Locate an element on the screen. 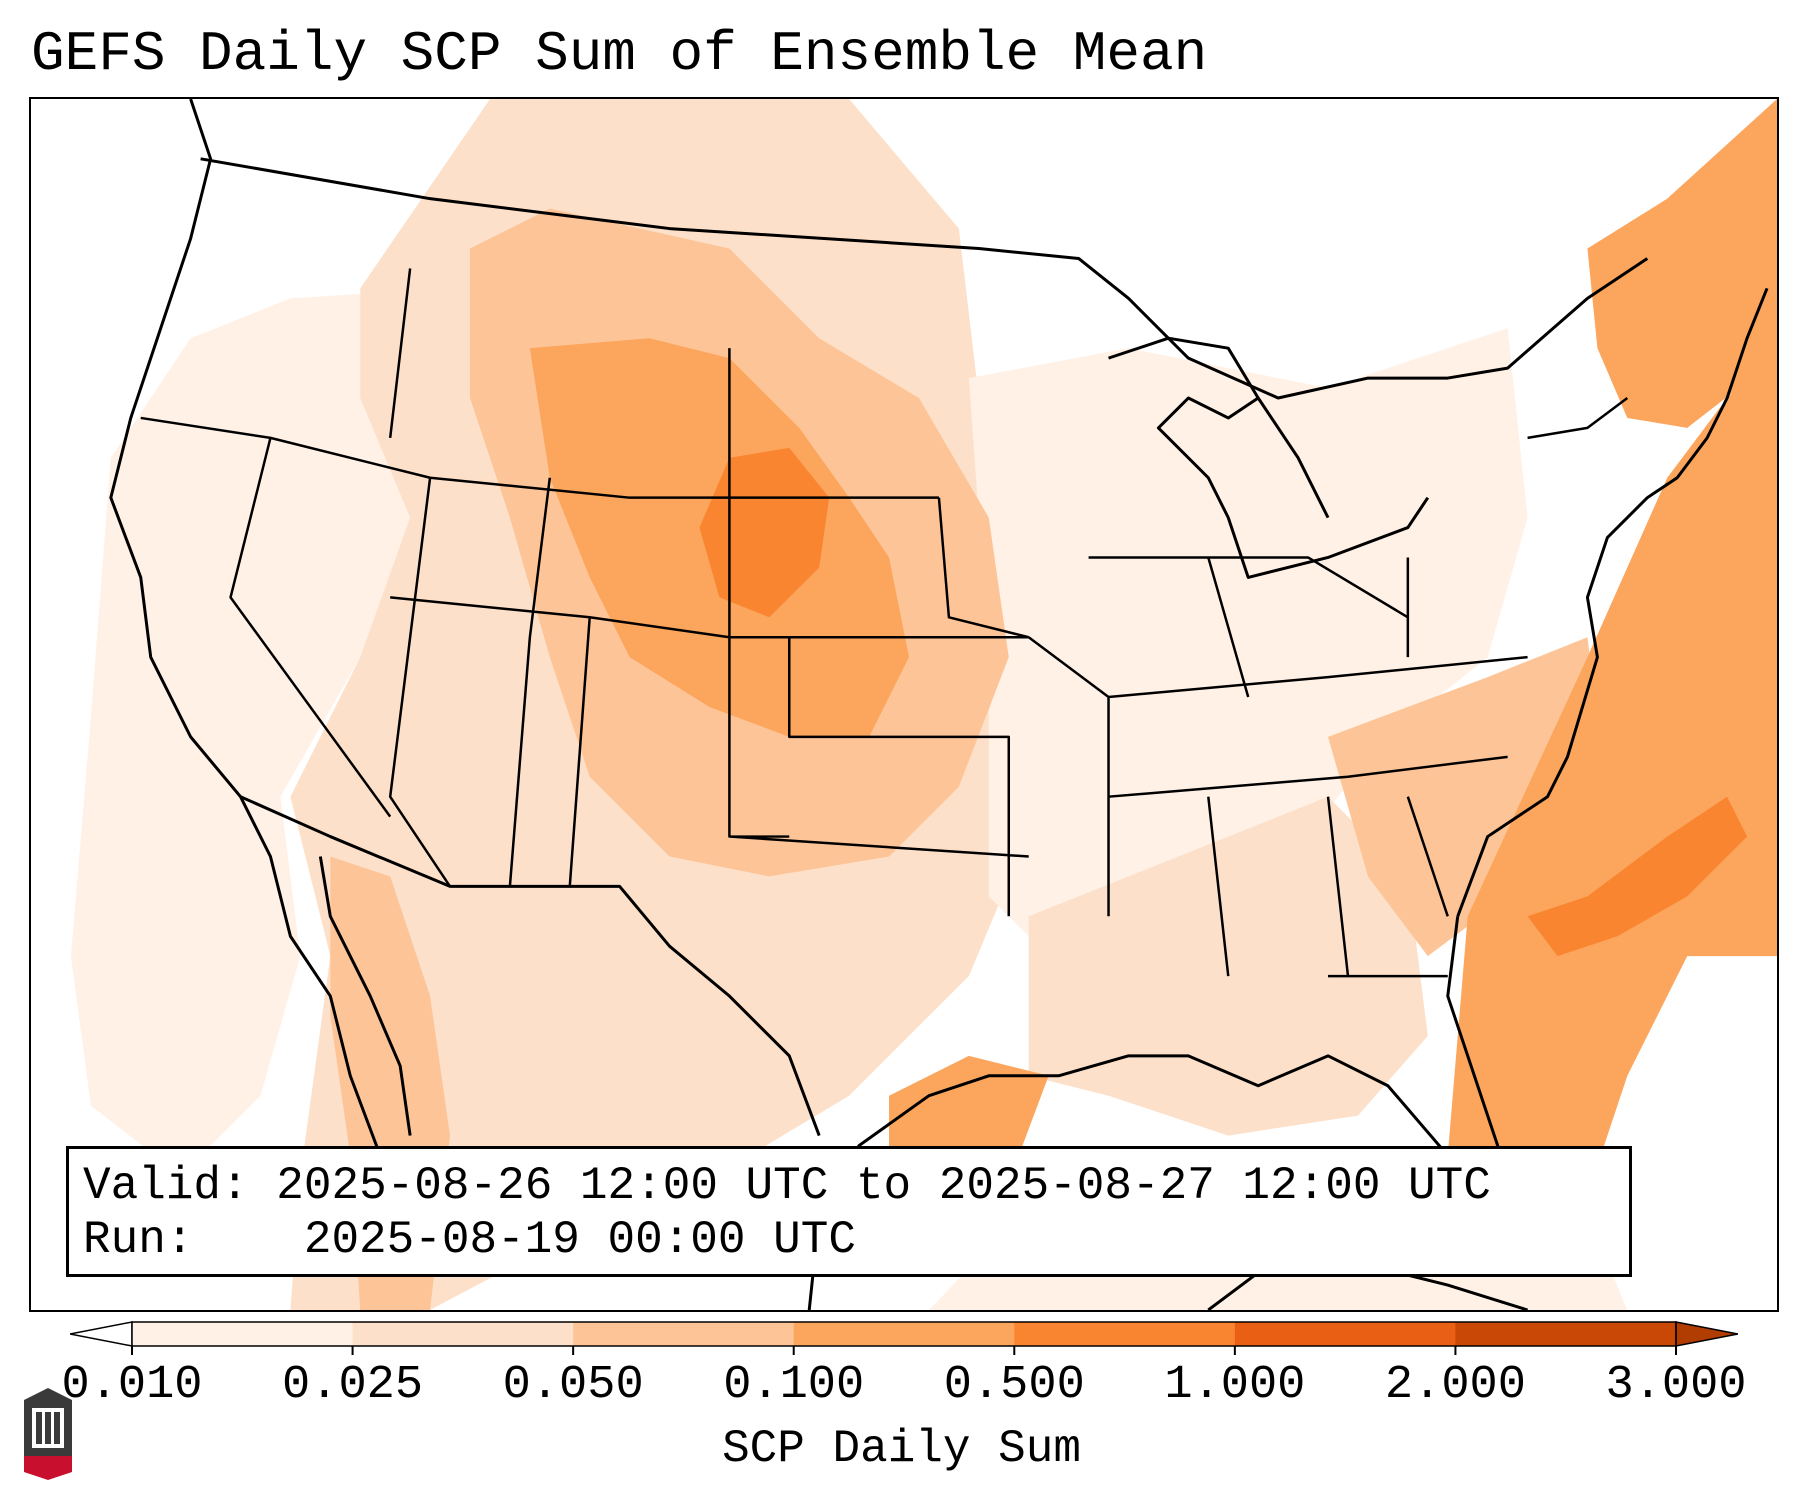 This screenshot has height=1500, width=1803. gulf-coast is located at coordinates (1158, 1113).